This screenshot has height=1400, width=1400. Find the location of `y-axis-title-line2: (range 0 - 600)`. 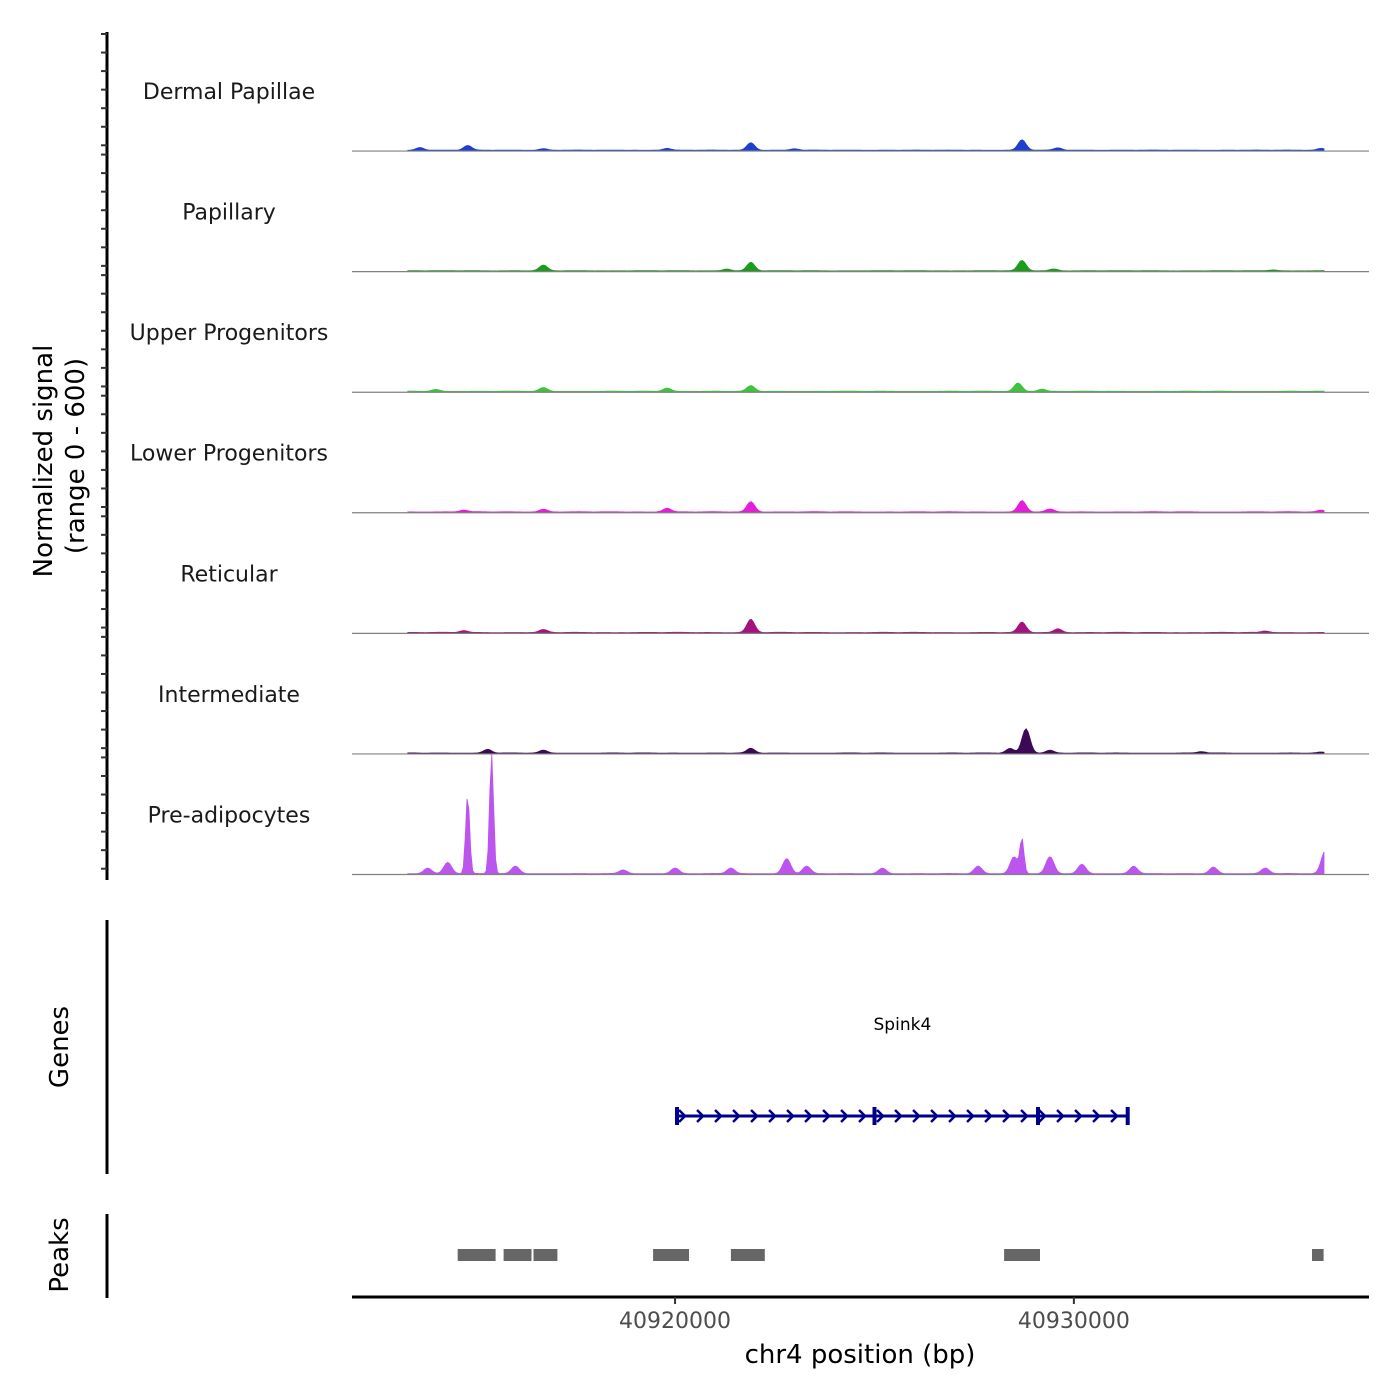

y-axis-title-line2: (range 0 - 600) is located at coordinates (76, 456).